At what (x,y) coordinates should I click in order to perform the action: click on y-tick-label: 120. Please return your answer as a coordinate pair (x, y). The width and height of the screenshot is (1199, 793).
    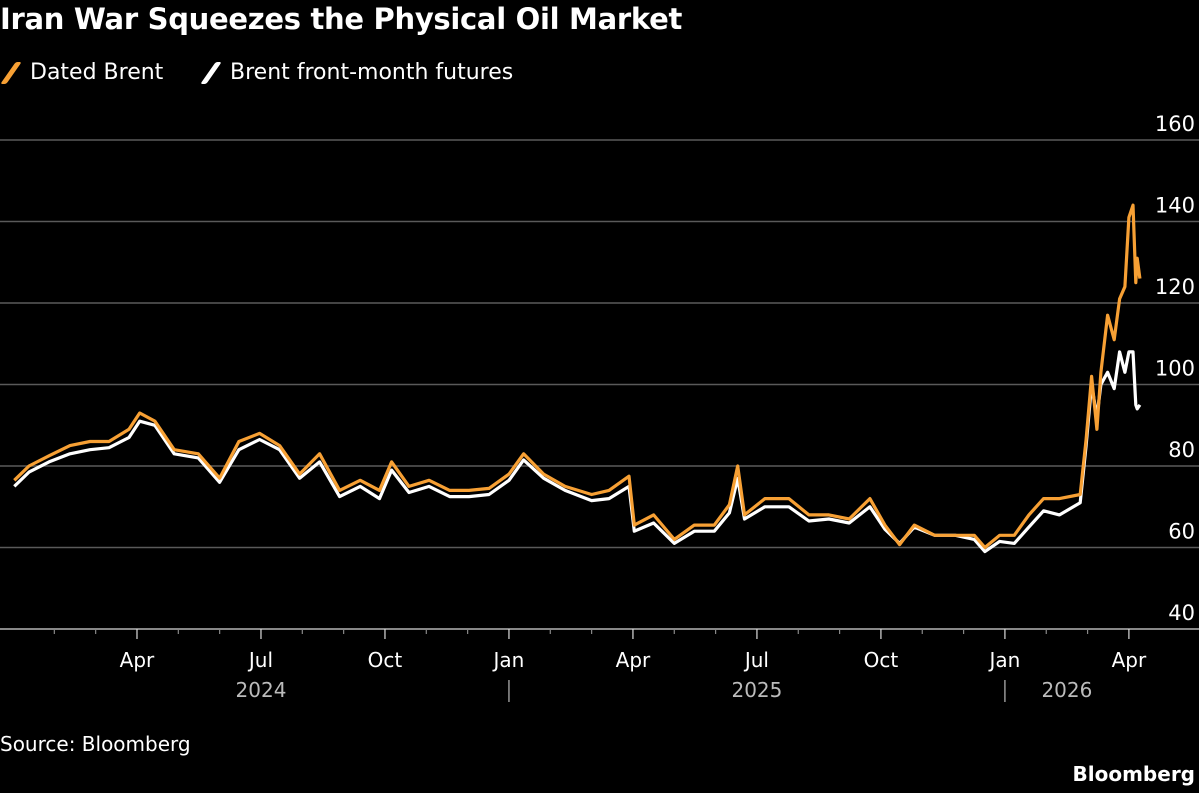
    Looking at the image, I should click on (1175, 287).